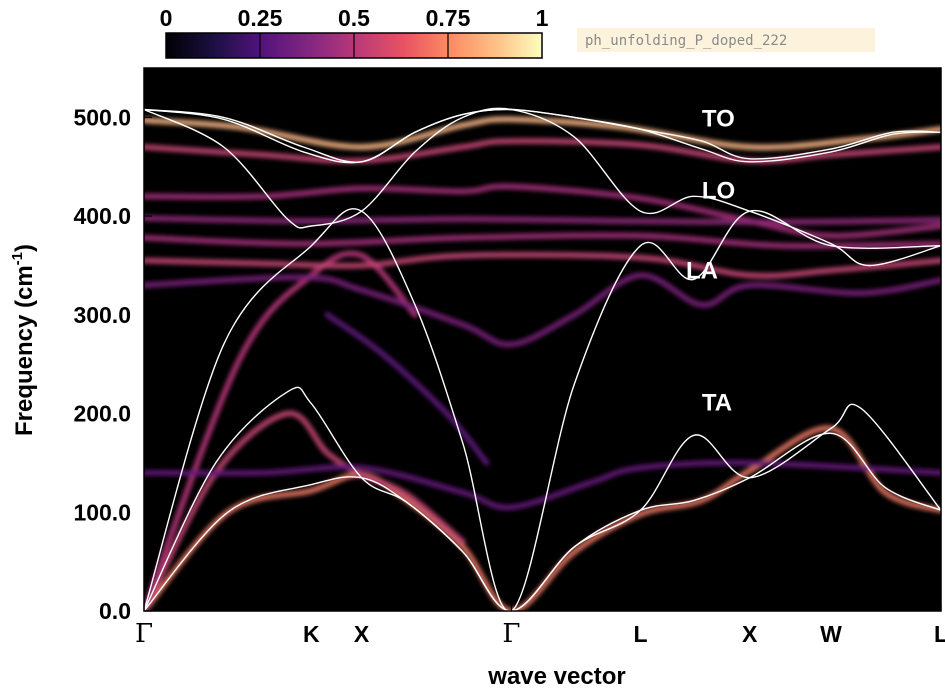  I want to click on colorbar: 0 0.25 0.5 0.75 1, so click(354, 32).